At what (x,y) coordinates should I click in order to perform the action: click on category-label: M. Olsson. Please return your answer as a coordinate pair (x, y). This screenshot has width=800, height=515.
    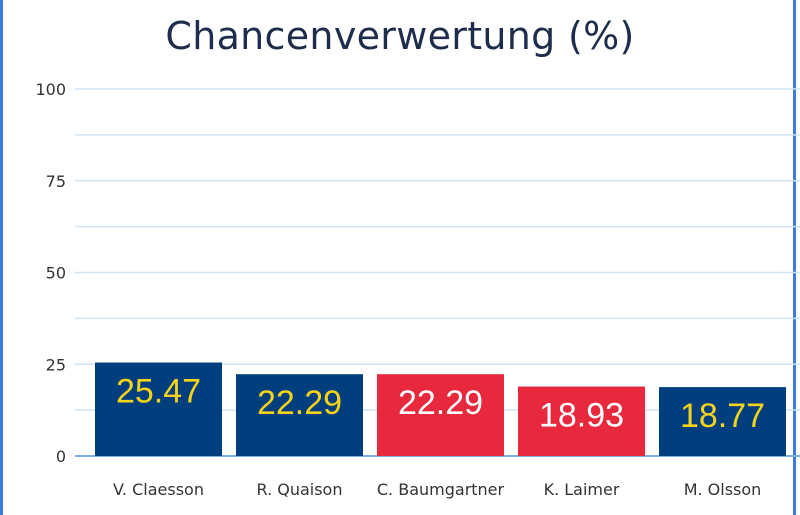
    Looking at the image, I should click on (723, 489).